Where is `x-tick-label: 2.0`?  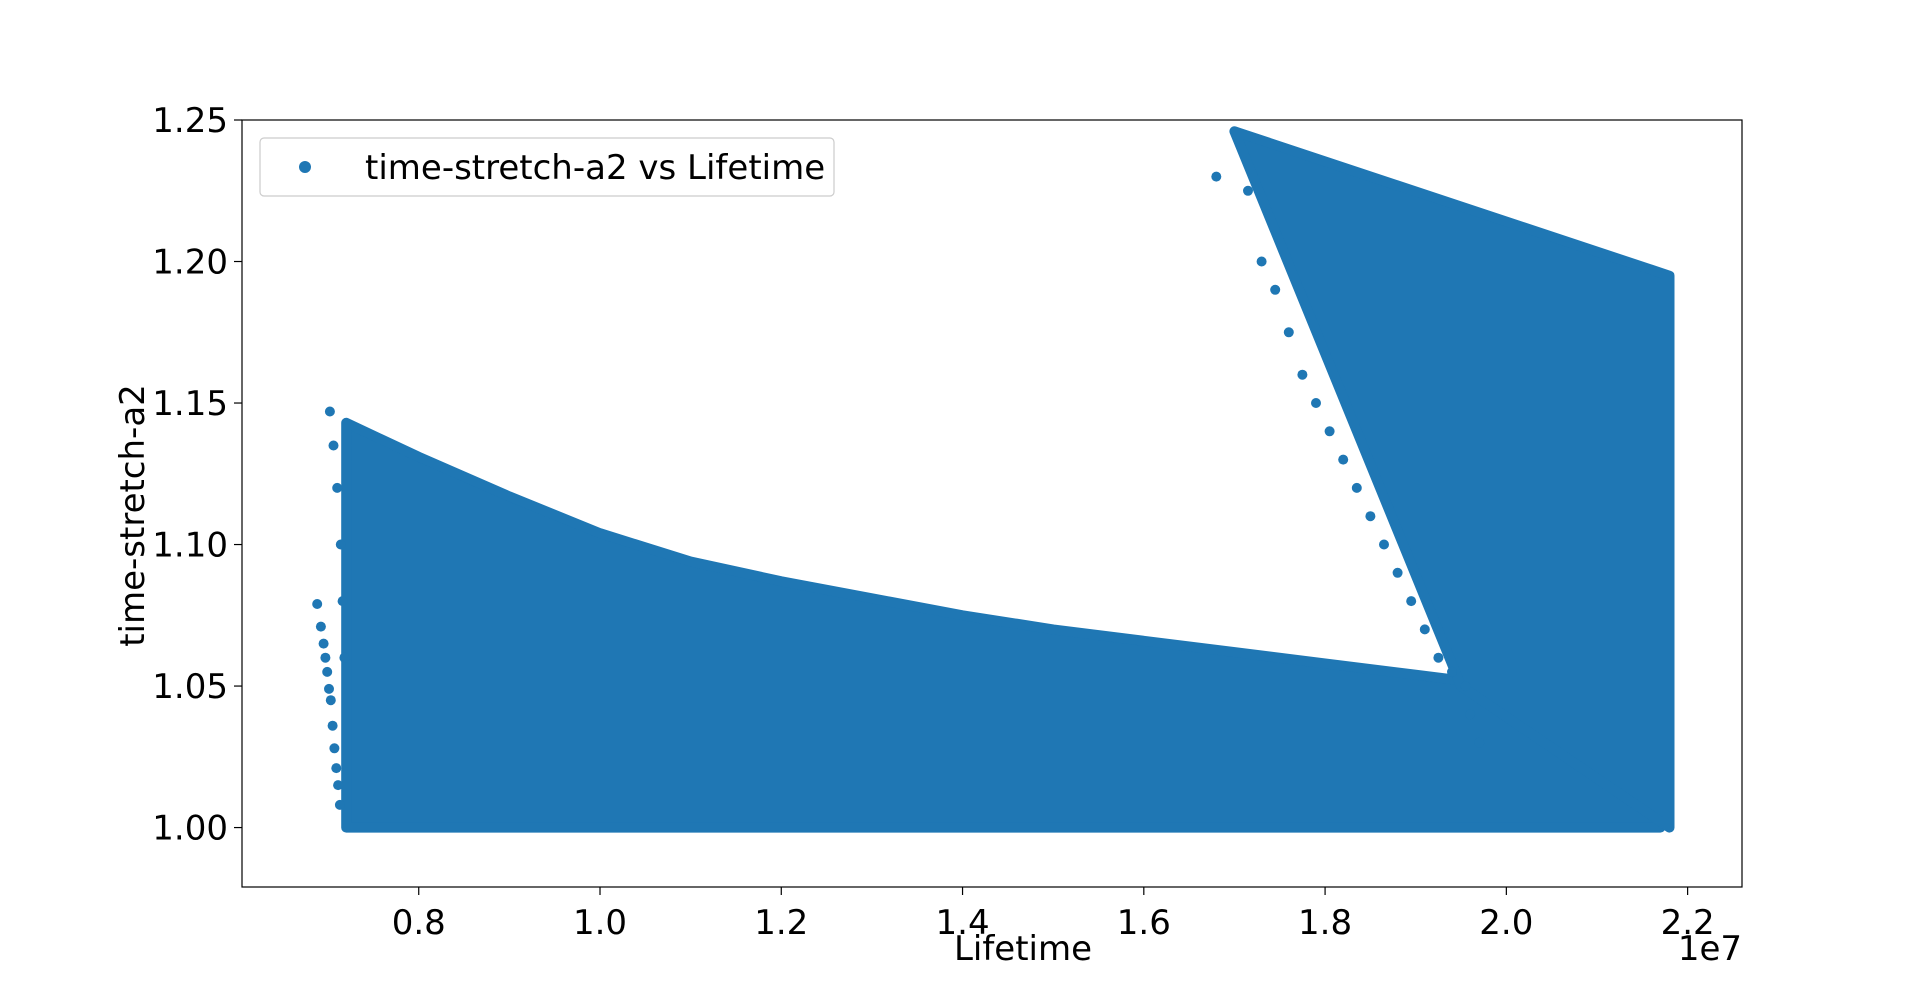
x-tick-label: 2.0 is located at coordinates (1506, 923).